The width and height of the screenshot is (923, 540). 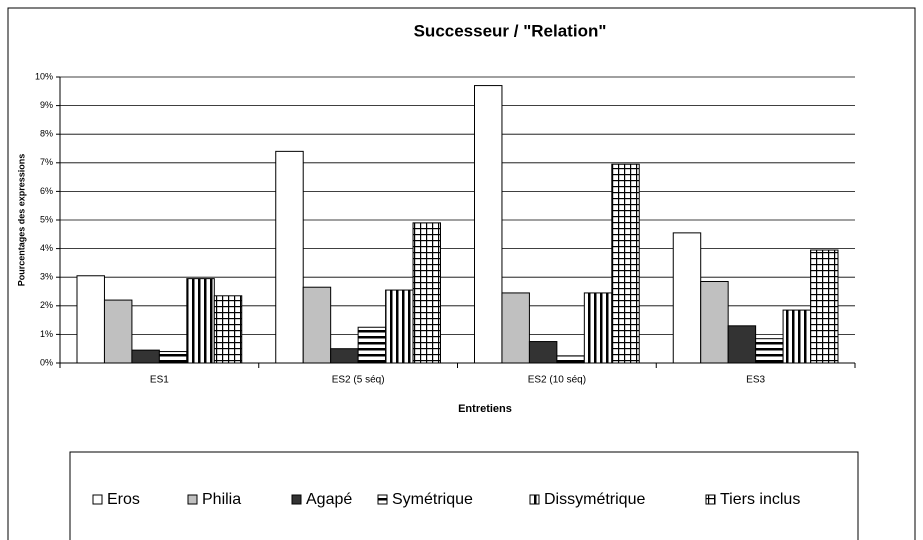 I want to click on y-tick-label: 1%, so click(x=46, y=334).